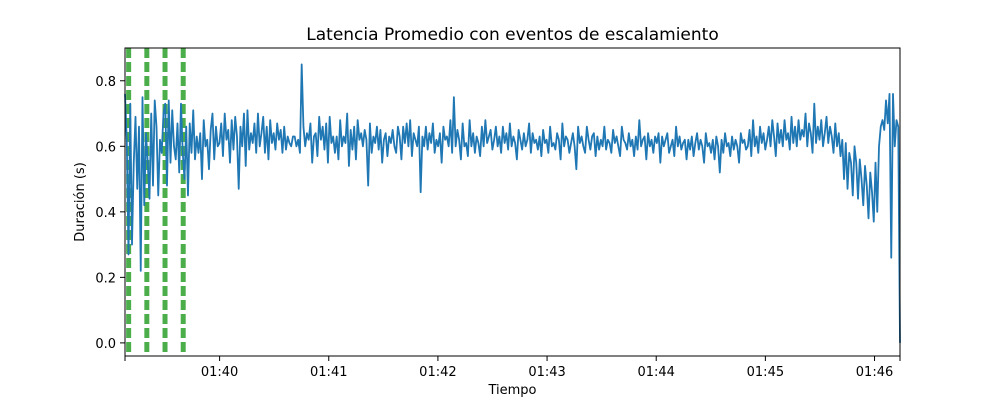  I want to click on scaling-events, so click(156, 202).